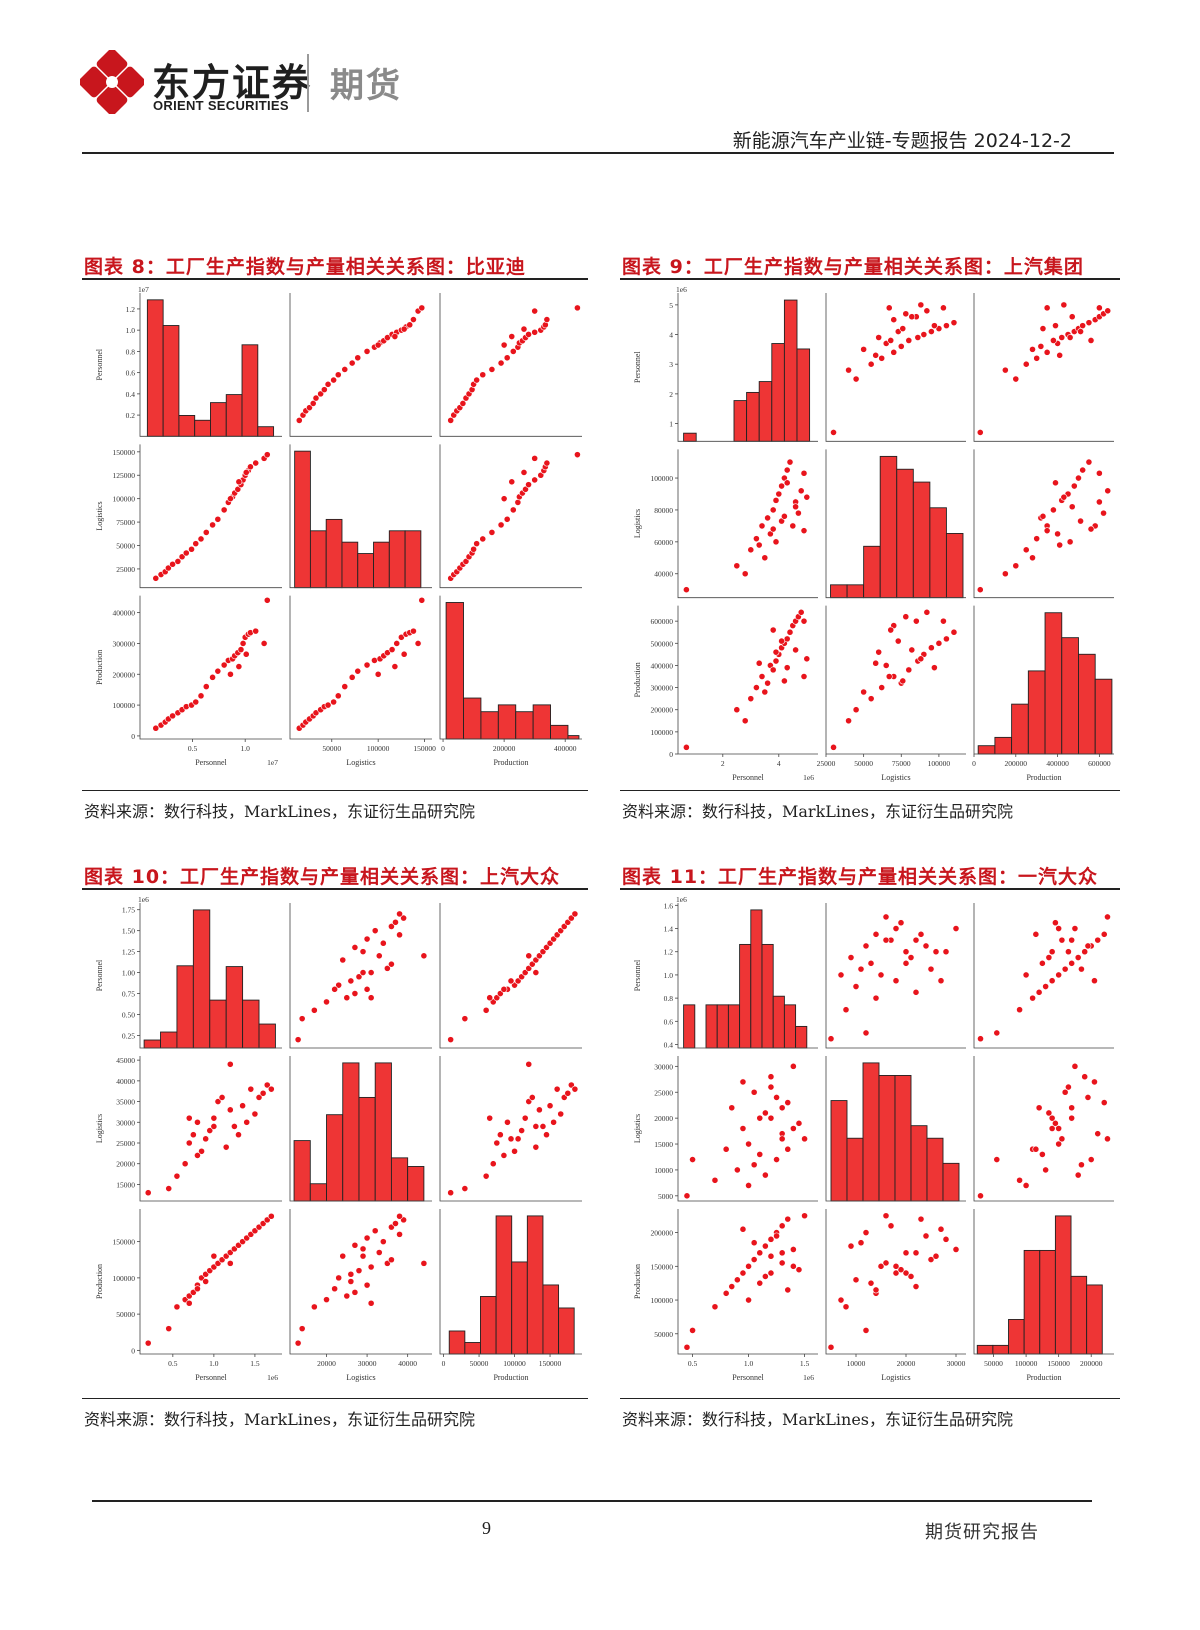 This screenshot has height=1630, width=1200. What do you see at coordinates (1043, 1129) in the screenshot?
I see `panel-logistics-vs-production` at bounding box center [1043, 1129].